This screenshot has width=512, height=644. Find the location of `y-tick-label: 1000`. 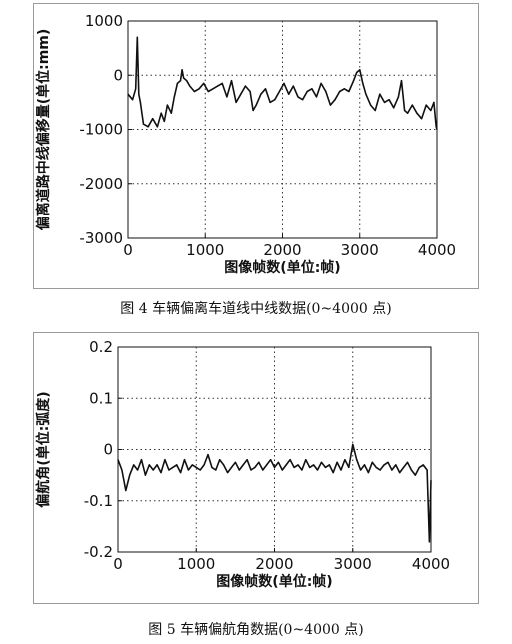

y-tick-label: 1000 is located at coordinates (104, 21).